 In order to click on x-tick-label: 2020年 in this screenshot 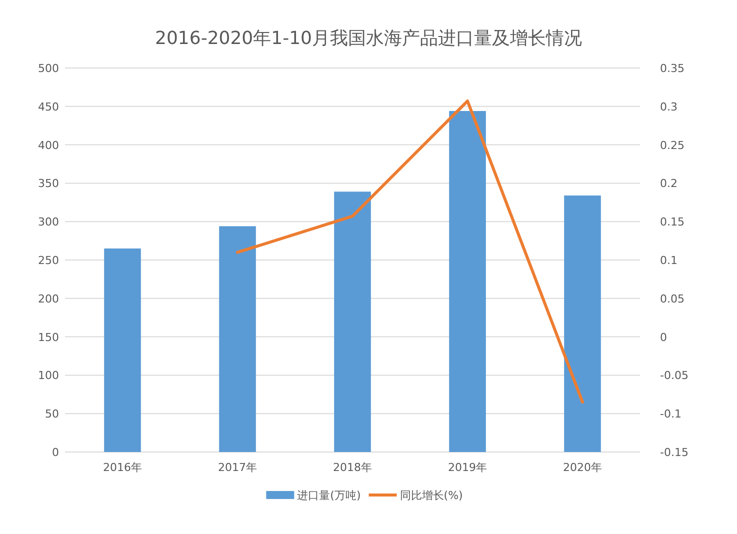, I will do `click(582, 467)`.